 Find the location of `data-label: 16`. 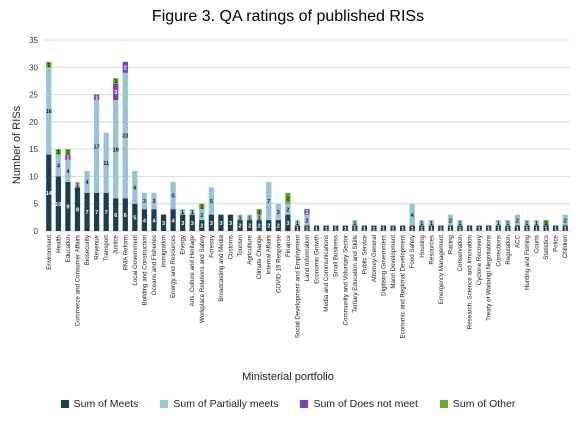

data-label: 16 is located at coordinates (49, 112).